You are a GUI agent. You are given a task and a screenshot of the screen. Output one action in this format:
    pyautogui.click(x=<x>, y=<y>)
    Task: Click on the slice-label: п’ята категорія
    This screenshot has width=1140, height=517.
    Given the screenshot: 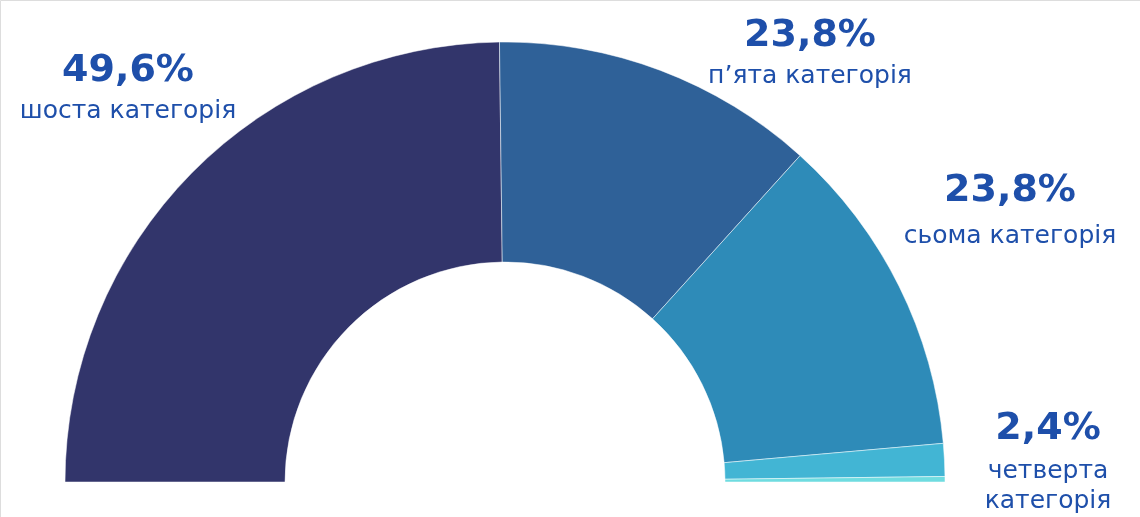 What is the action you would take?
    pyautogui.click(x=810, y=74)
    